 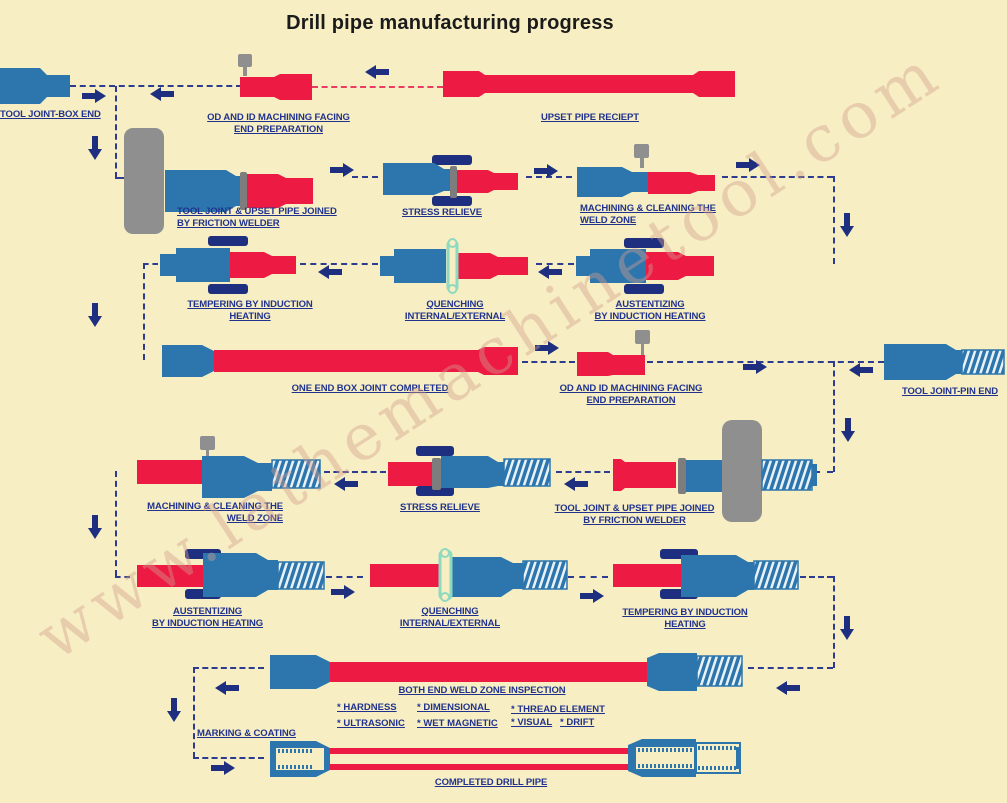 I want to click on pipe-graphic-machining-cleaning-pin, so click(x=229, y=467).